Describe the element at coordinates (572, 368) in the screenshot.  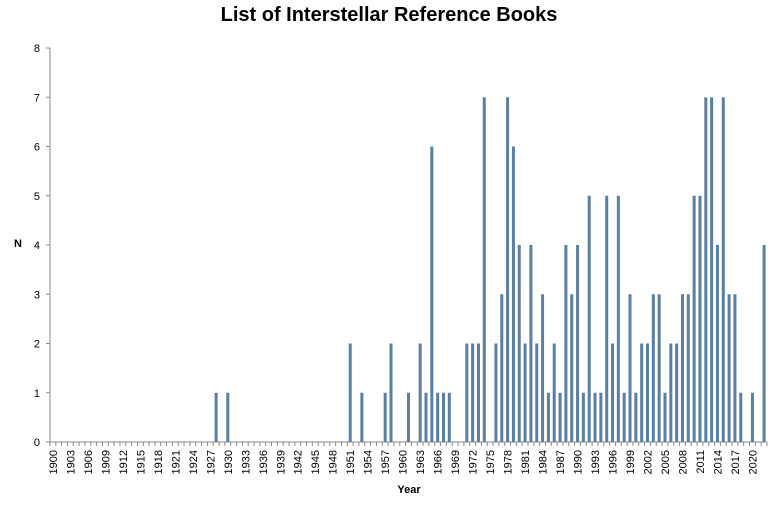
I see `bar: 1989: 3` at that location.